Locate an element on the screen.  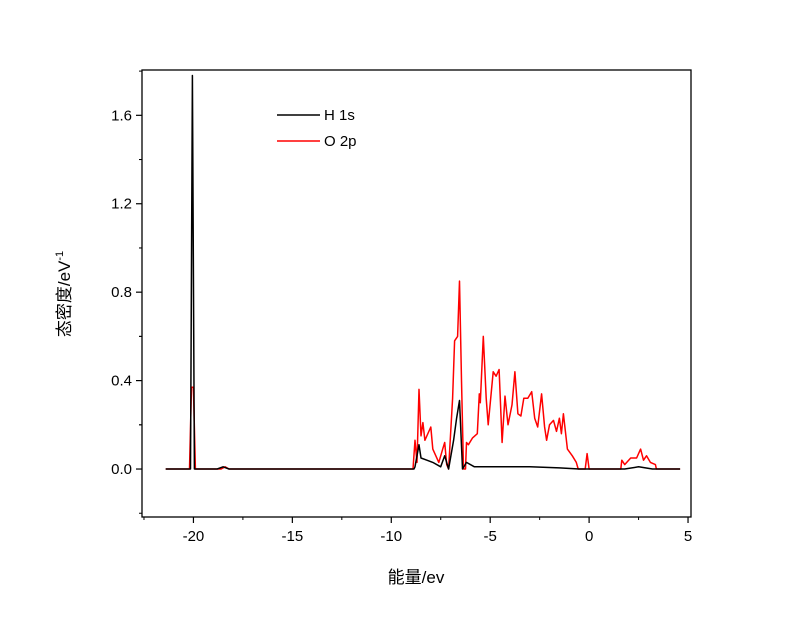
y-axis: 0.0 0.4 0.8 1.2 1.6 is located at coordinates (126, 292).